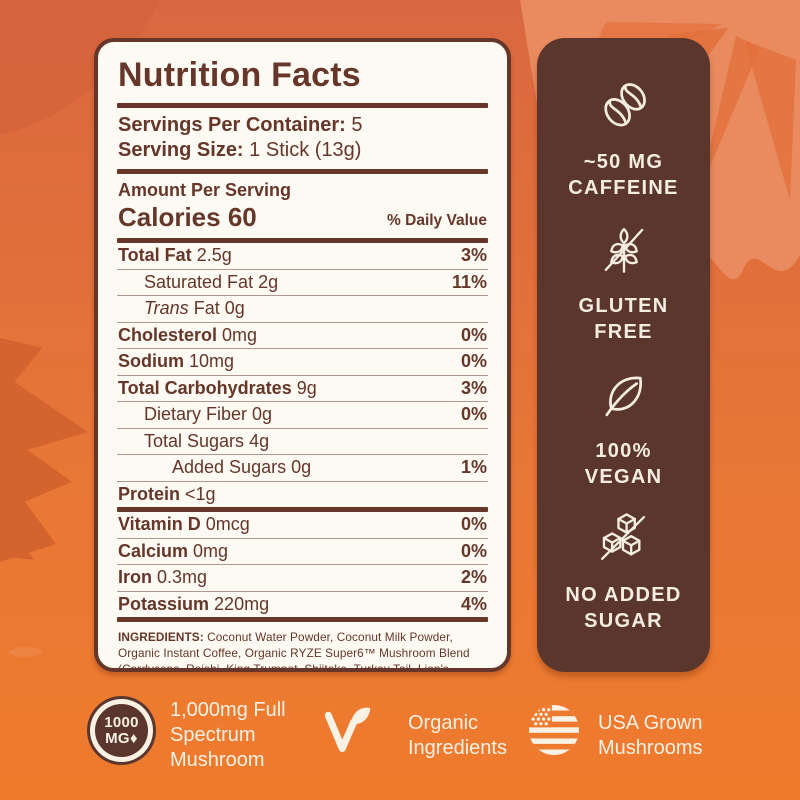 This screenshot has width=800, height=800. I want to click on badge-organic-text: Organic Ingredients, so click(457, 735).